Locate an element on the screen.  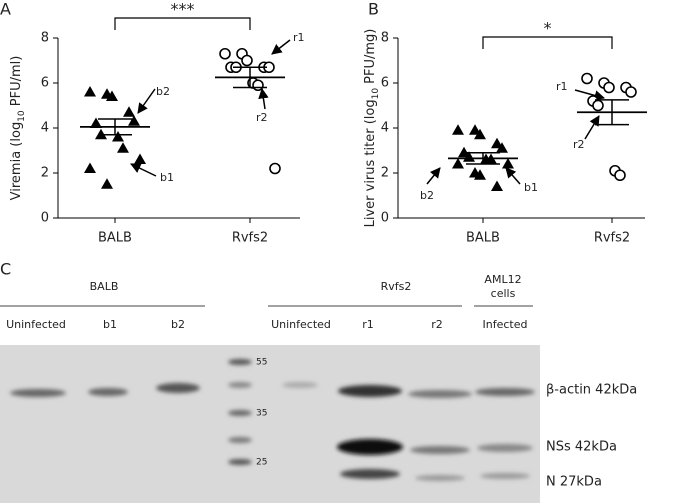
ladder-label: 25 is located at coordinates (261, 463).